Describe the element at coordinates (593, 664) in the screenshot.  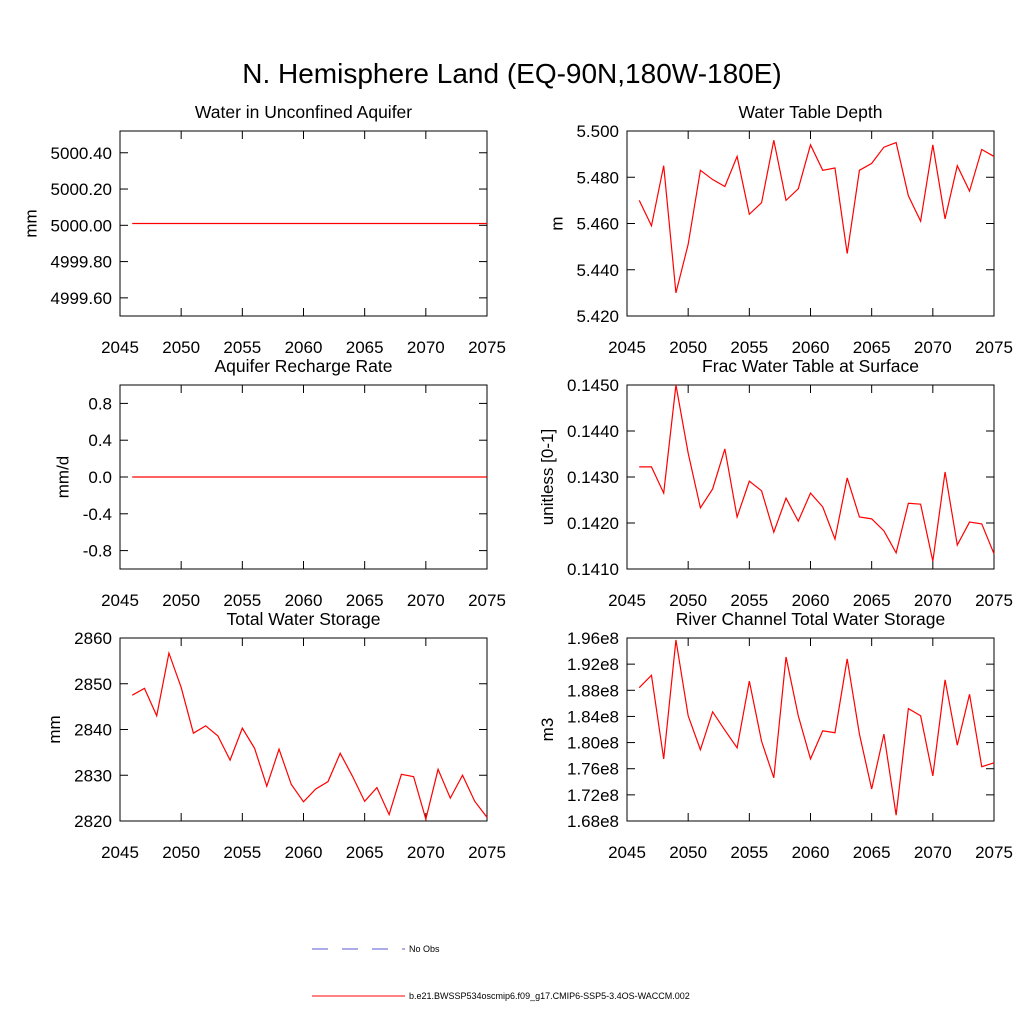
I see `y-tick-label: 1.92e8` at that location.